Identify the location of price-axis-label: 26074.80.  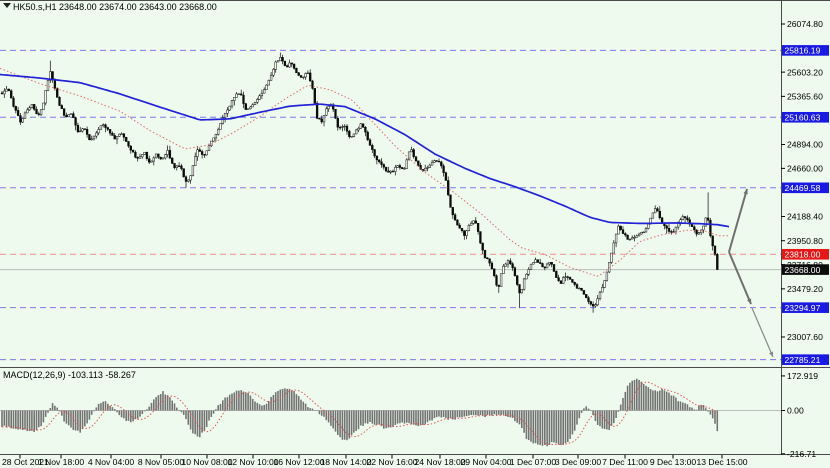
(805, 24).